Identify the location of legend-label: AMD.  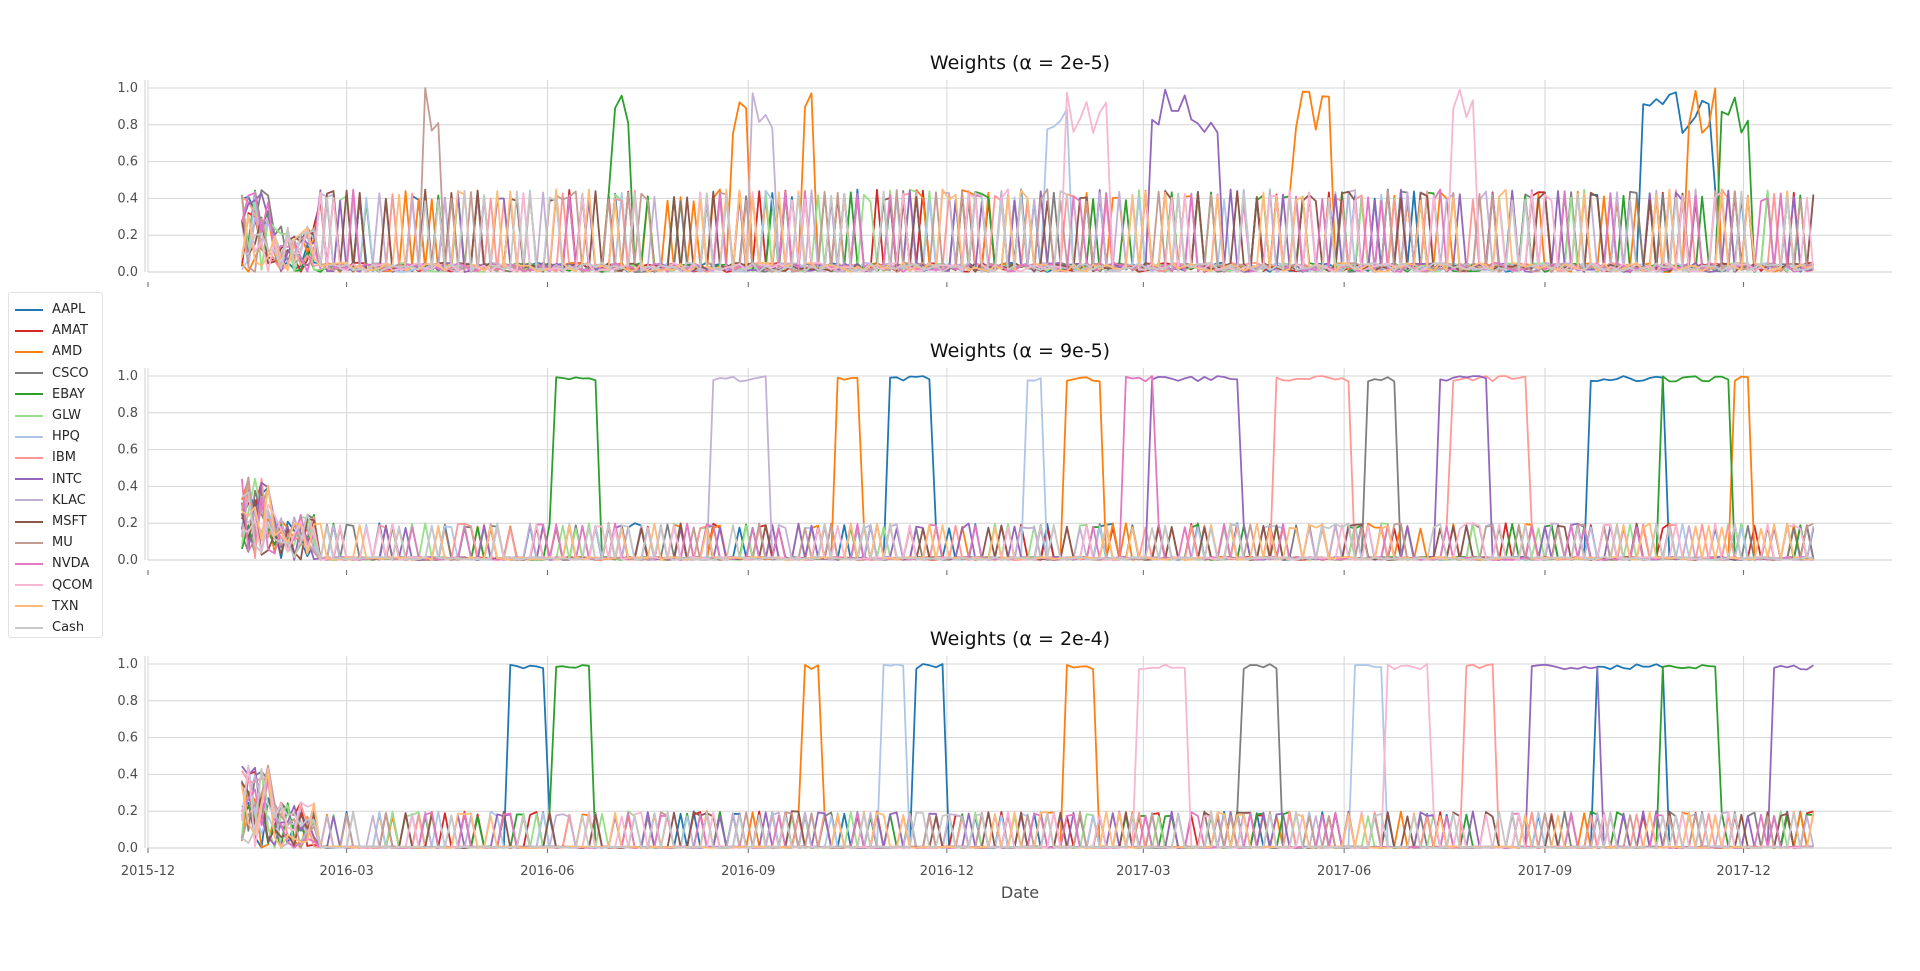
(67, 352).